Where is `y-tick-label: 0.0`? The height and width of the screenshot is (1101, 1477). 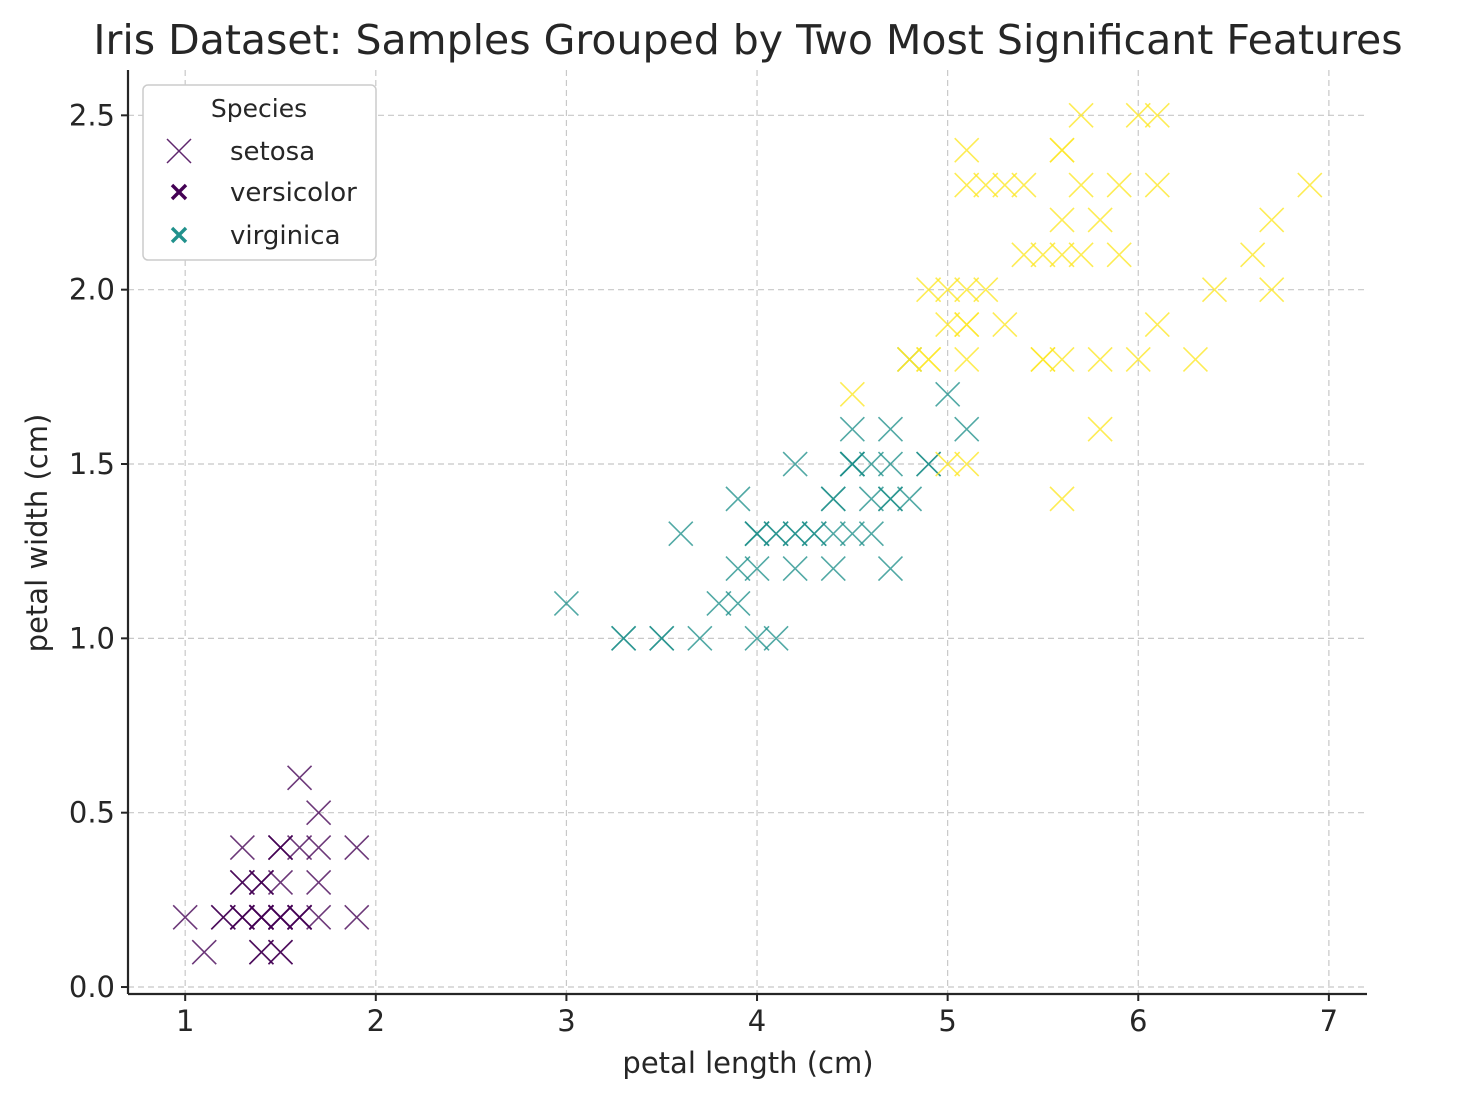 y-tick-label: 0.0 is located at coordinates (92, 987).